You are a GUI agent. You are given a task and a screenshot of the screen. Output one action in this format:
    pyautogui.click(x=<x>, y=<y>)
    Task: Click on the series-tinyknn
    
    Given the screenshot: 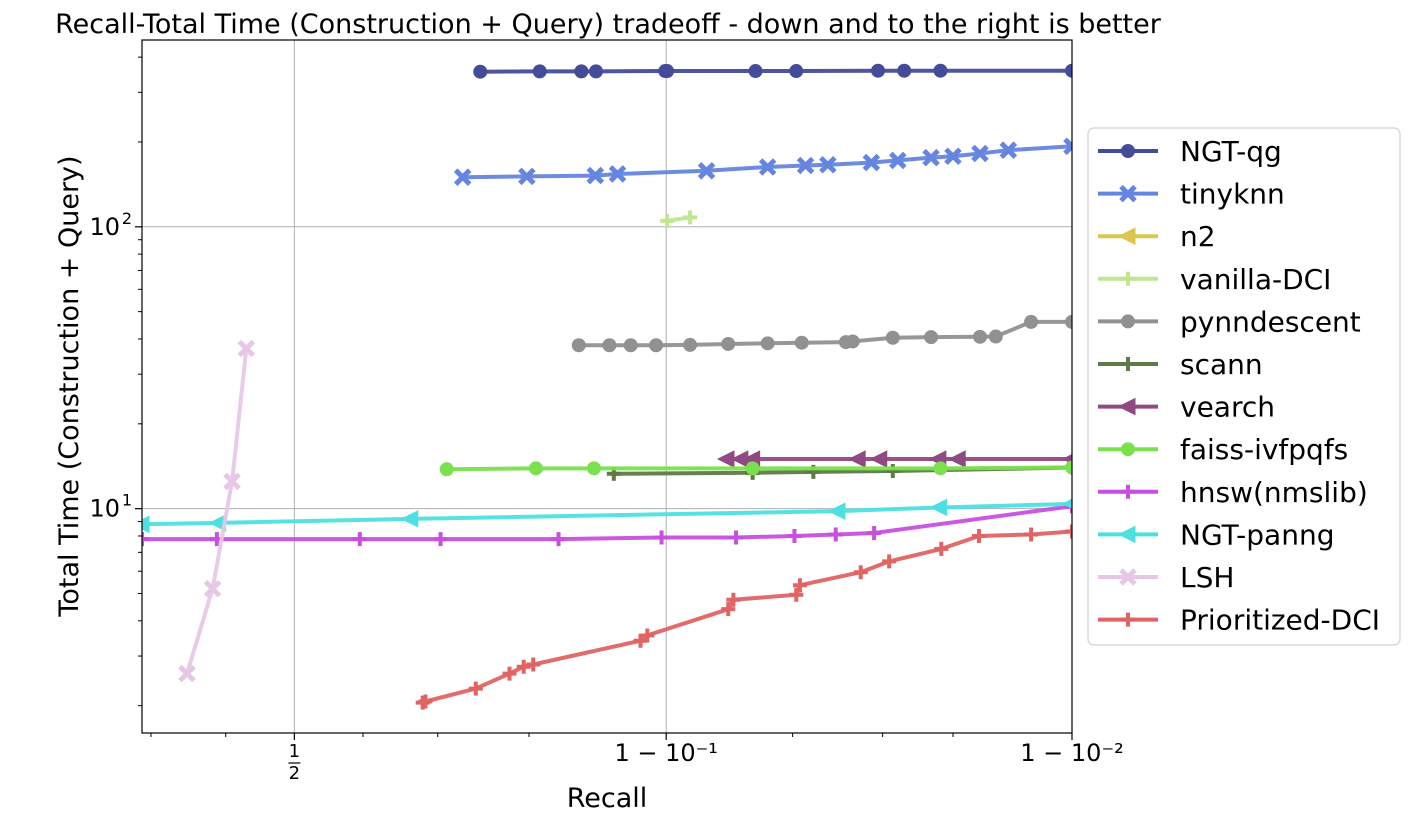 What is the action you would take?
    pyautogui.click(x=762, y=161)
    